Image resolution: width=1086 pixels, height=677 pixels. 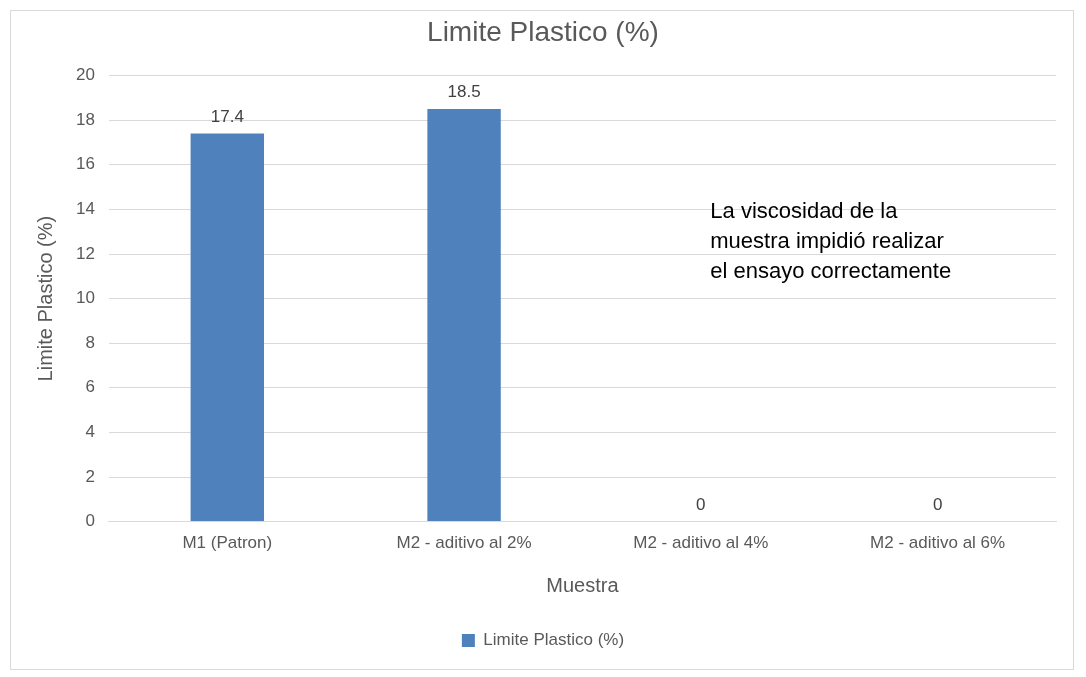 I want to click on y-tick-label: 14, so click(x=85, y=209).